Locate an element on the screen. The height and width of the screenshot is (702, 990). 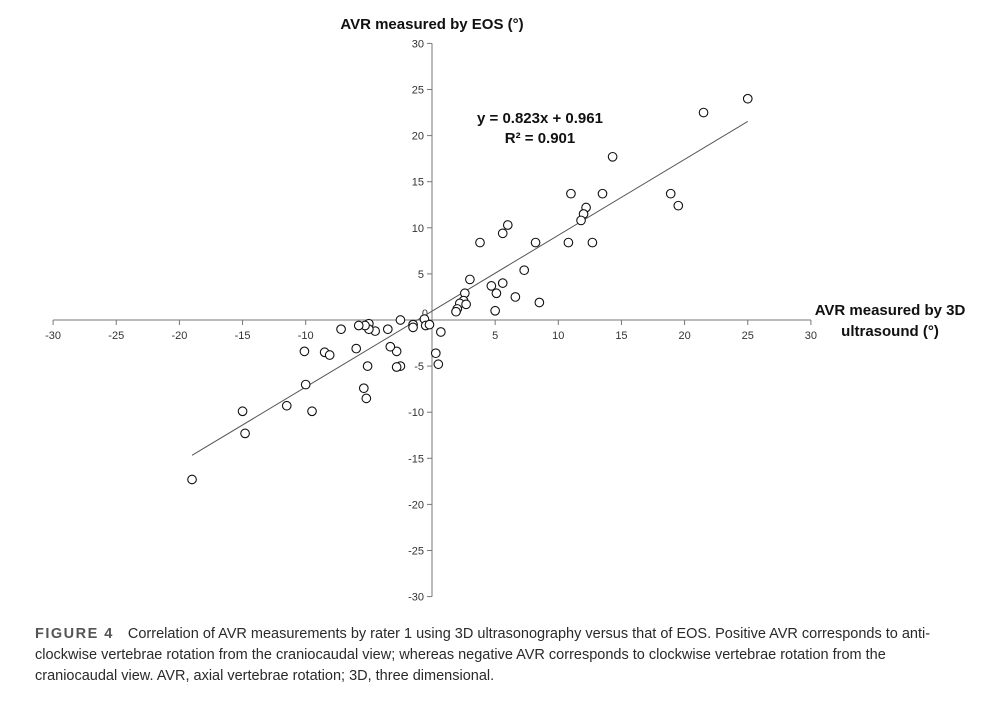
figure-label: FIGURE 4 is located at coordinates (74, 634).